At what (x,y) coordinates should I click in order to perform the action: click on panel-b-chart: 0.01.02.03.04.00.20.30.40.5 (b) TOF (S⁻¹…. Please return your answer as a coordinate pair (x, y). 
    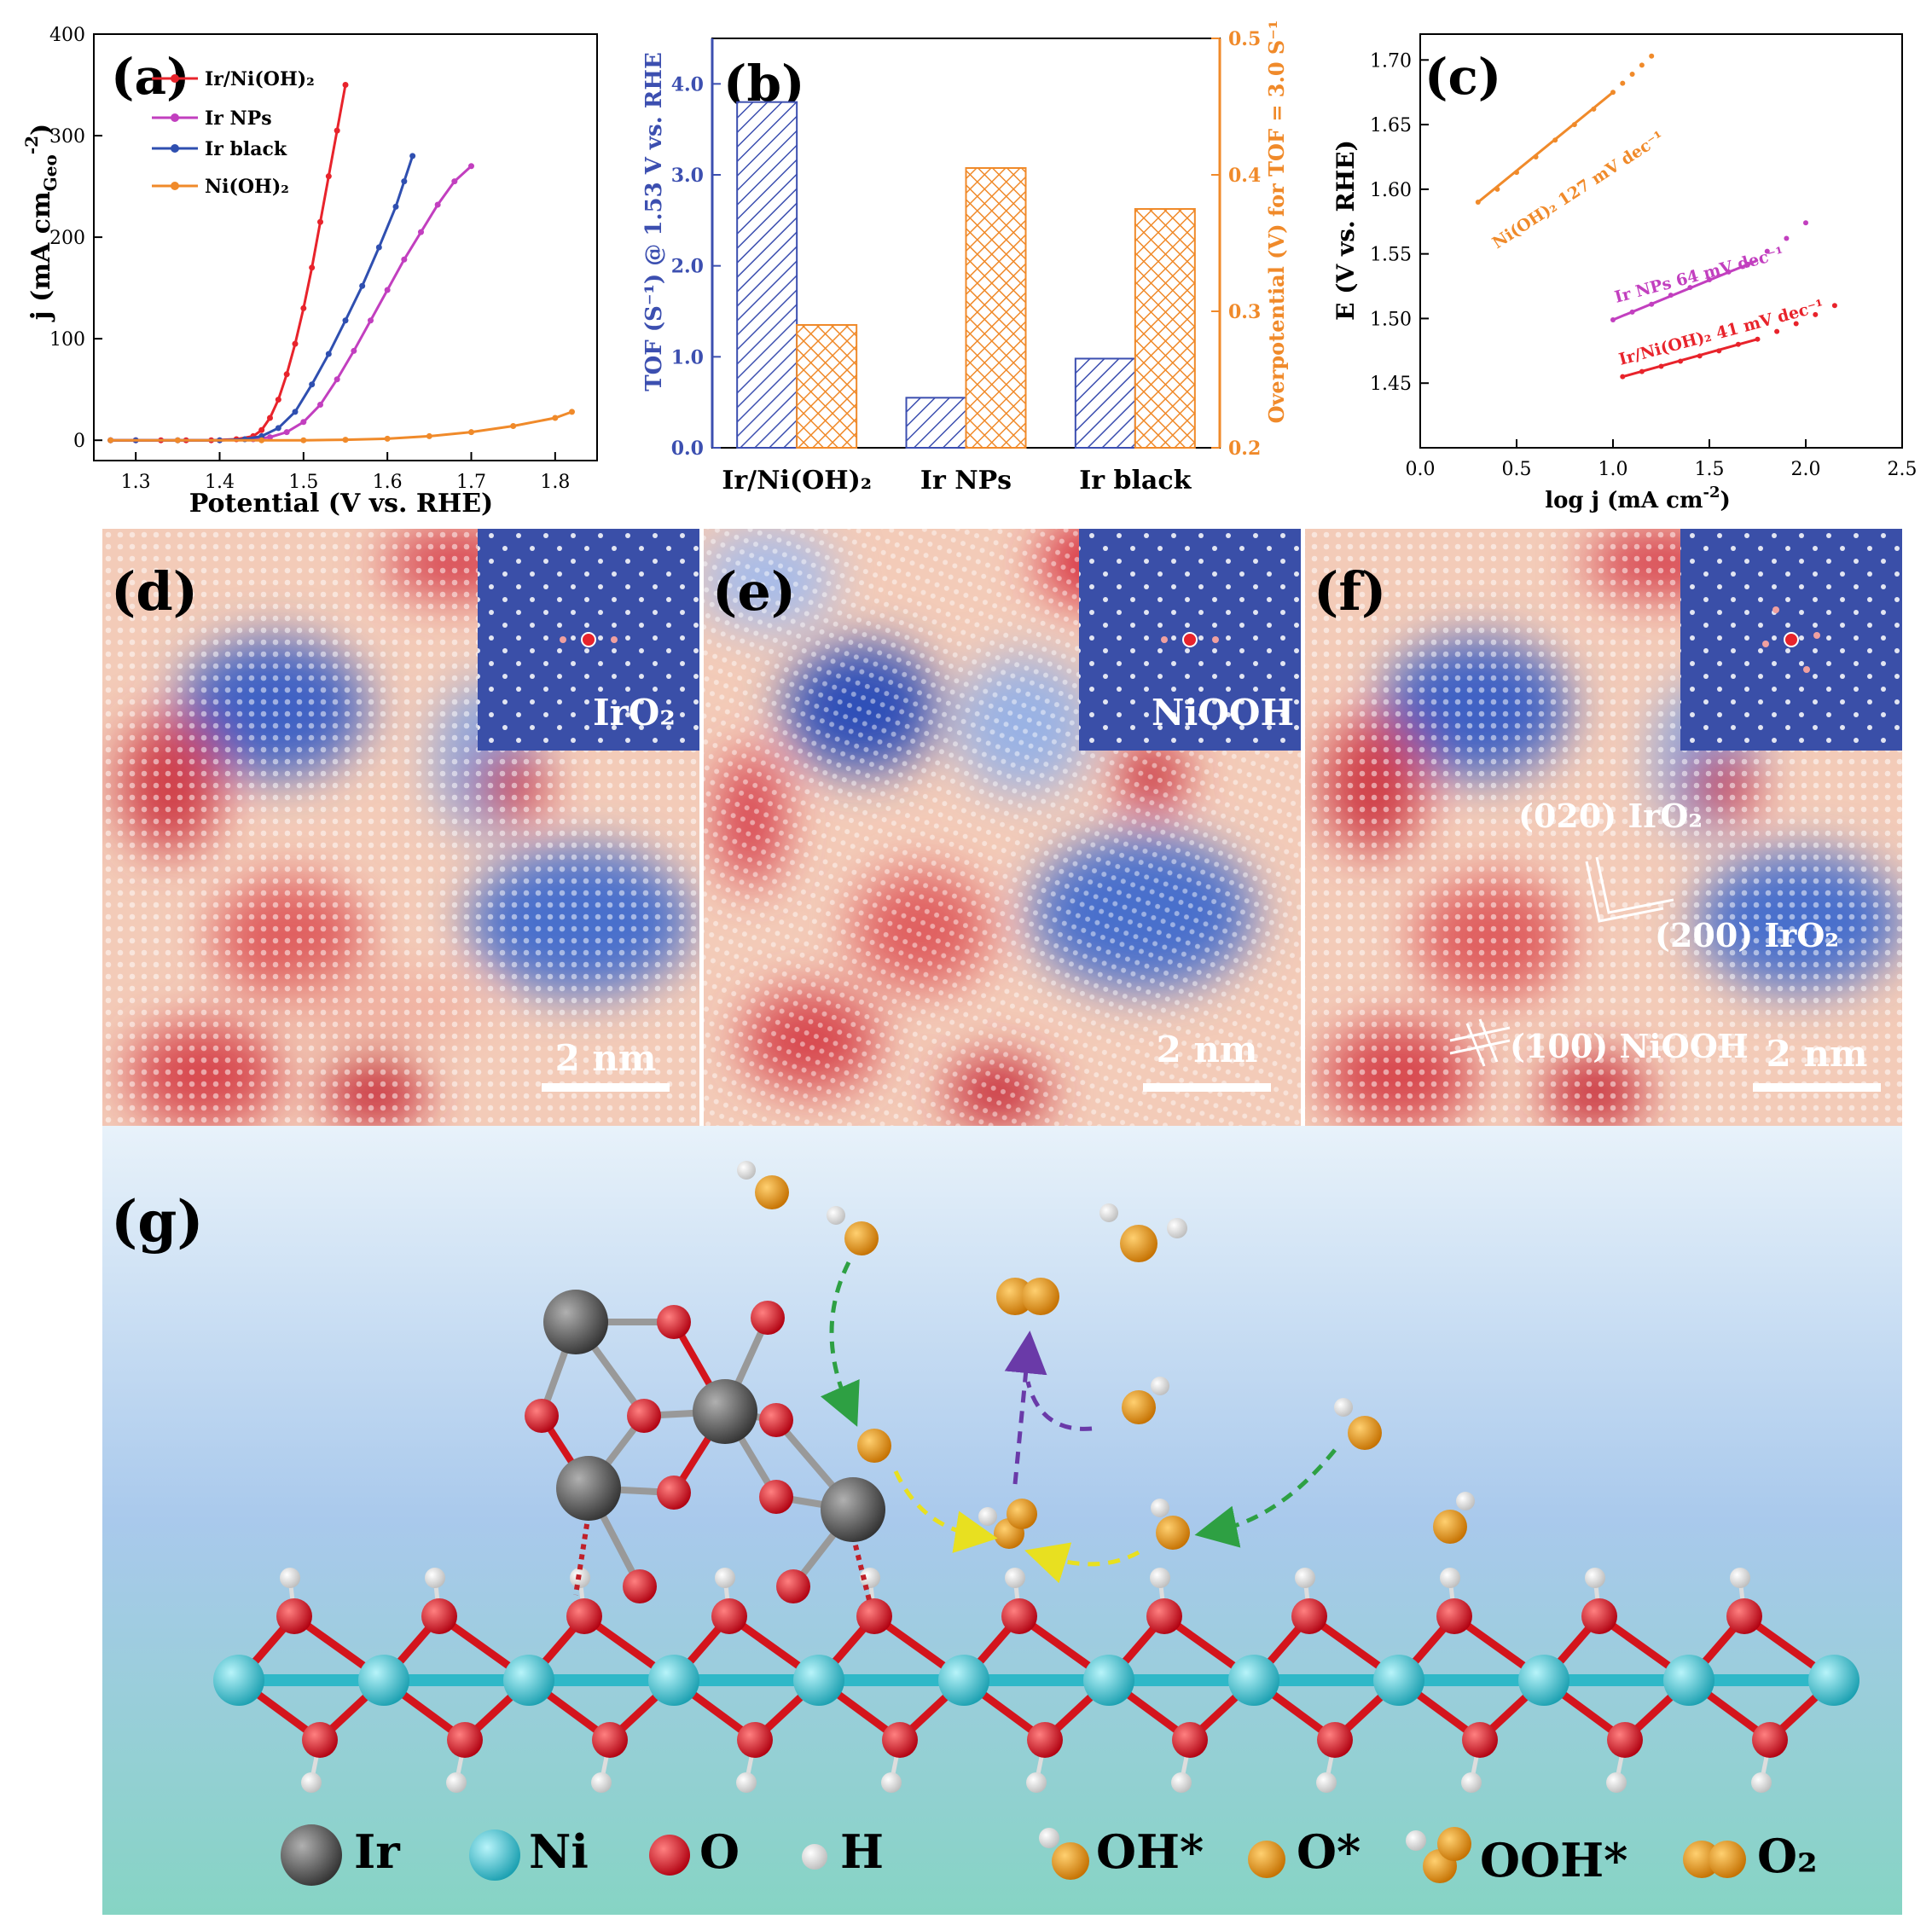
    Looking at the image, I should click on (965, 258).